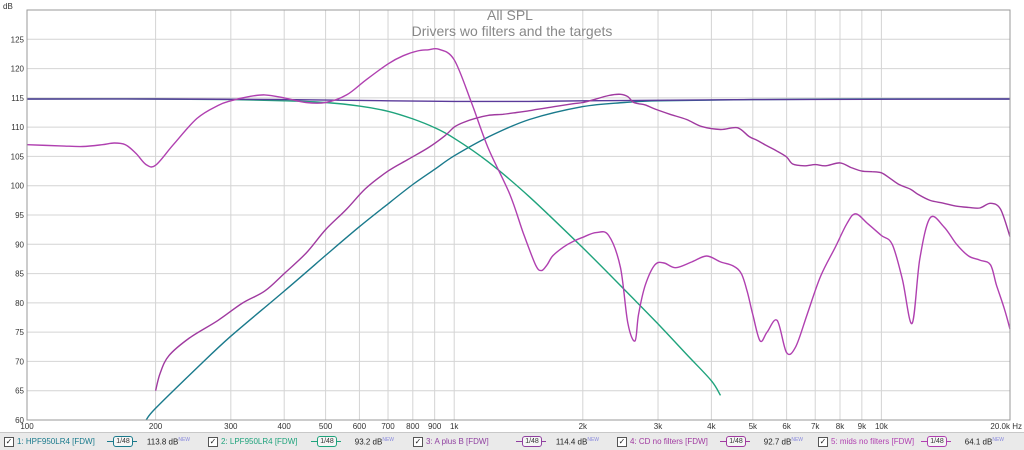  Describe the element at coordinates (512, 31) in the screenshot. I see `chart-subtitle: Drivers wo filters and the targets` at that location.